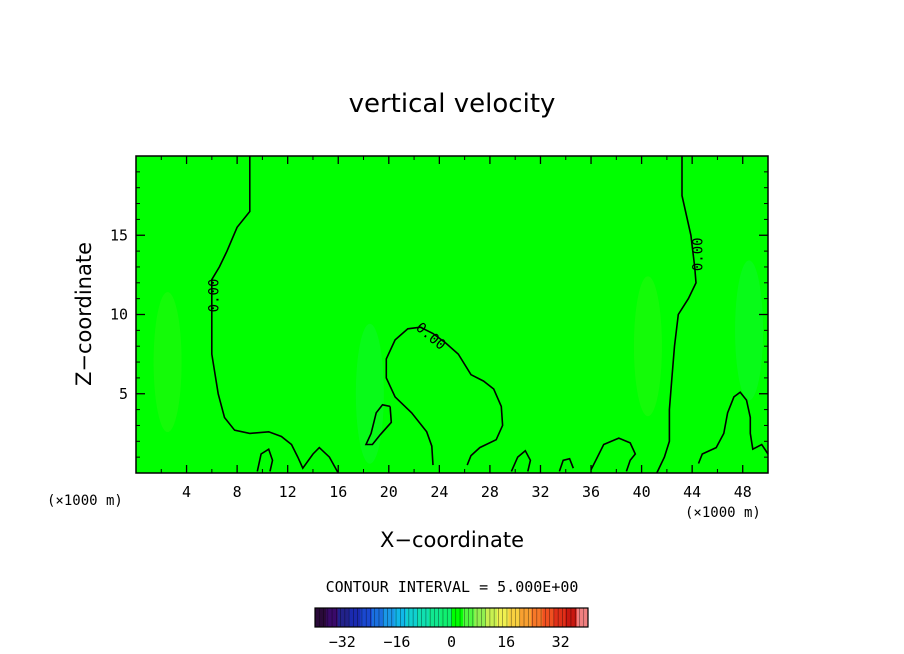  Describe the element at coordinates (490, 492) in the screenshot. I see `x-tick-label: 28` at that location.